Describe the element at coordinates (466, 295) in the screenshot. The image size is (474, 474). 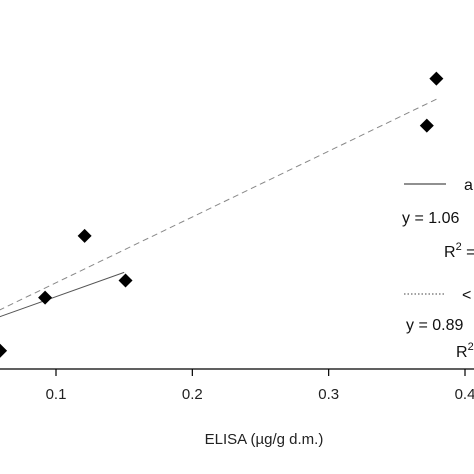
I see `legend-label-2: <` at that location.